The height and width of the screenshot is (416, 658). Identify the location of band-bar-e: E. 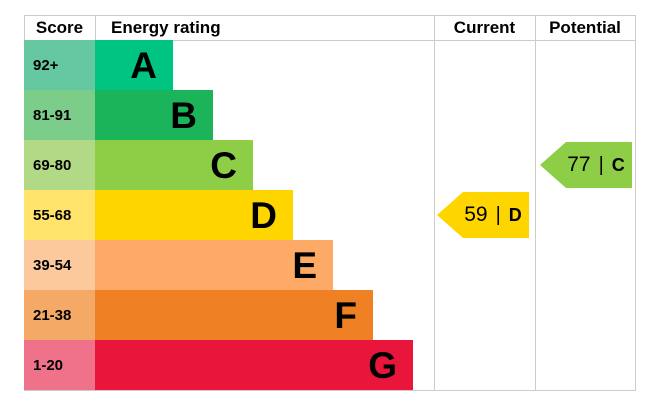
(214, 265).